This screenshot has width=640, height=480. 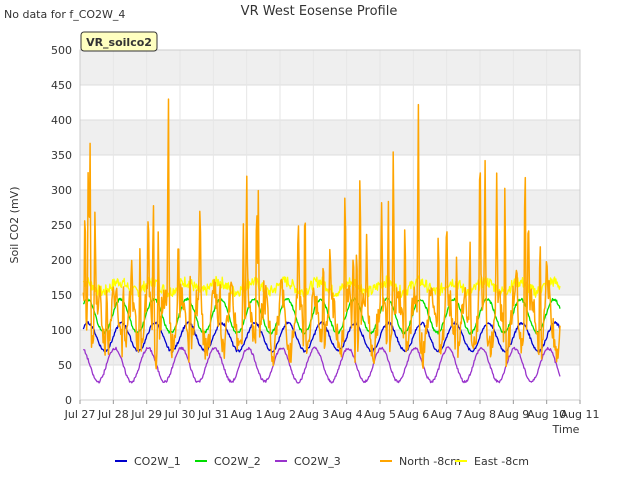 I want to click on x-tick-label: Aug 7, so click(x=447, y=414).